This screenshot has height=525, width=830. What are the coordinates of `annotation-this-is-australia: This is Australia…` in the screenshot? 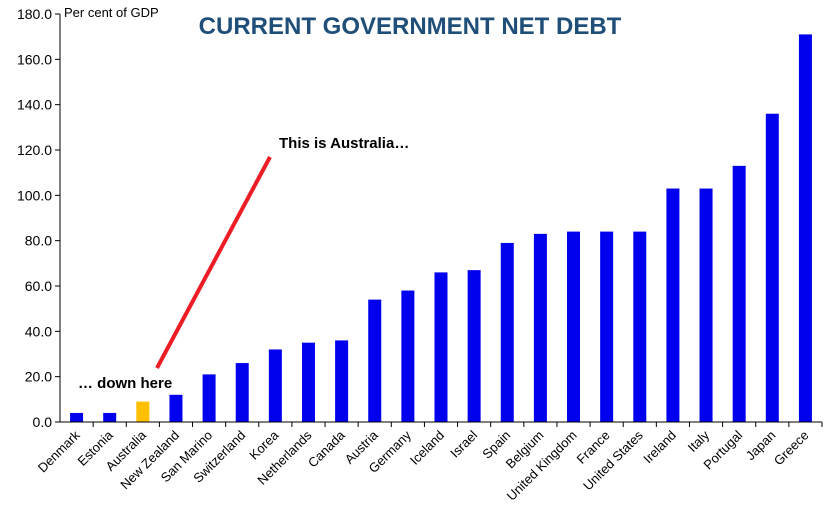 It's located at (344, 143).